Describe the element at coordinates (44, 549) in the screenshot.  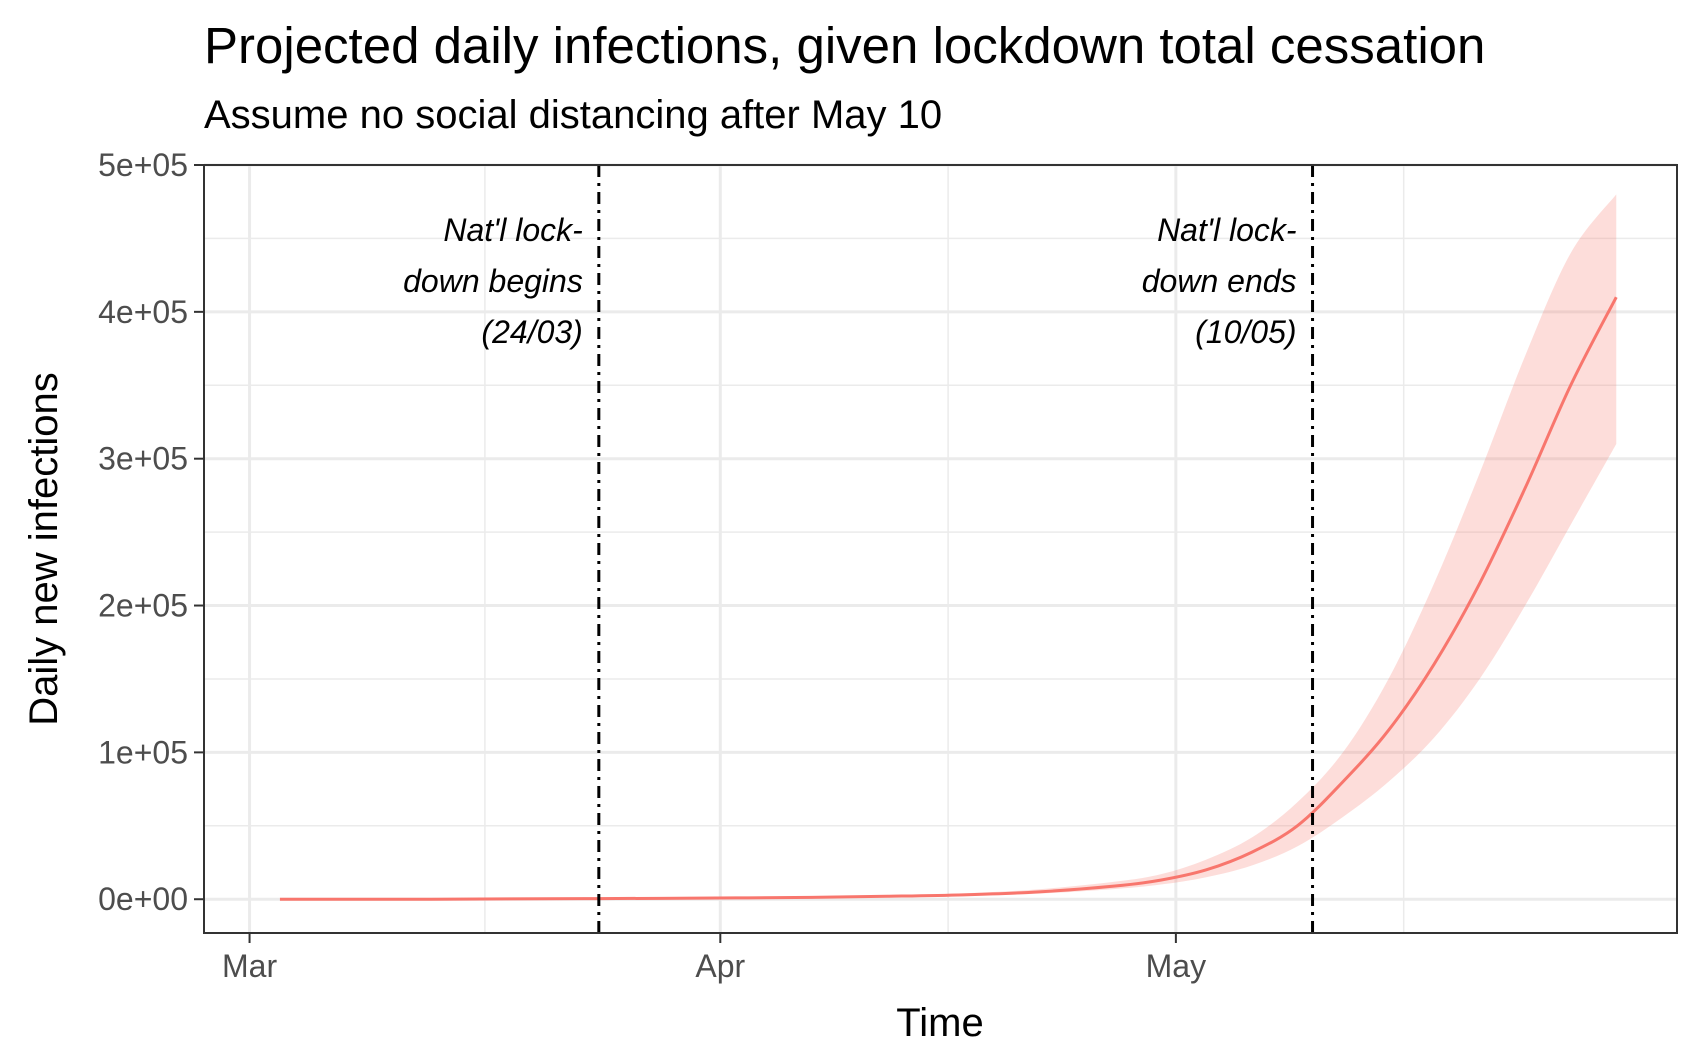
I see `y-axis-title: Daily new infections` at that location.